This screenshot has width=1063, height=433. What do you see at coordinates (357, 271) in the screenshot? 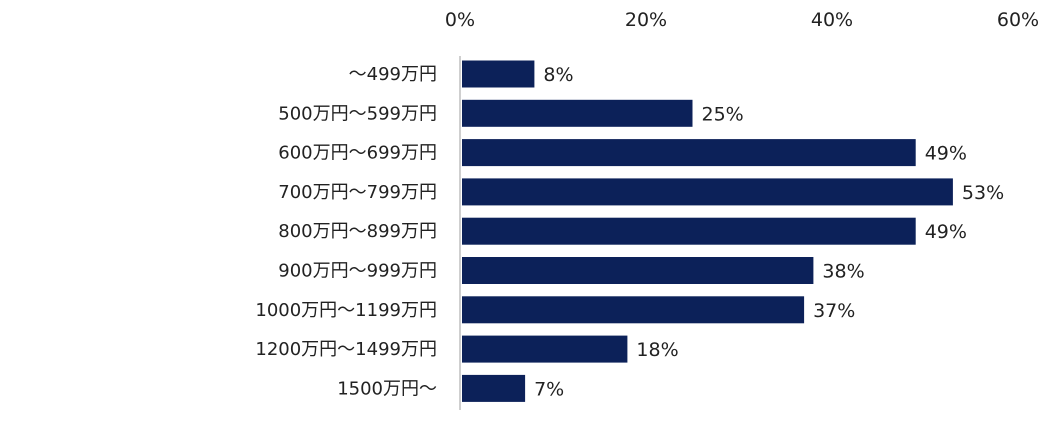
I see `category-label: 900万円～999万円` at bounding box center [357, 271].